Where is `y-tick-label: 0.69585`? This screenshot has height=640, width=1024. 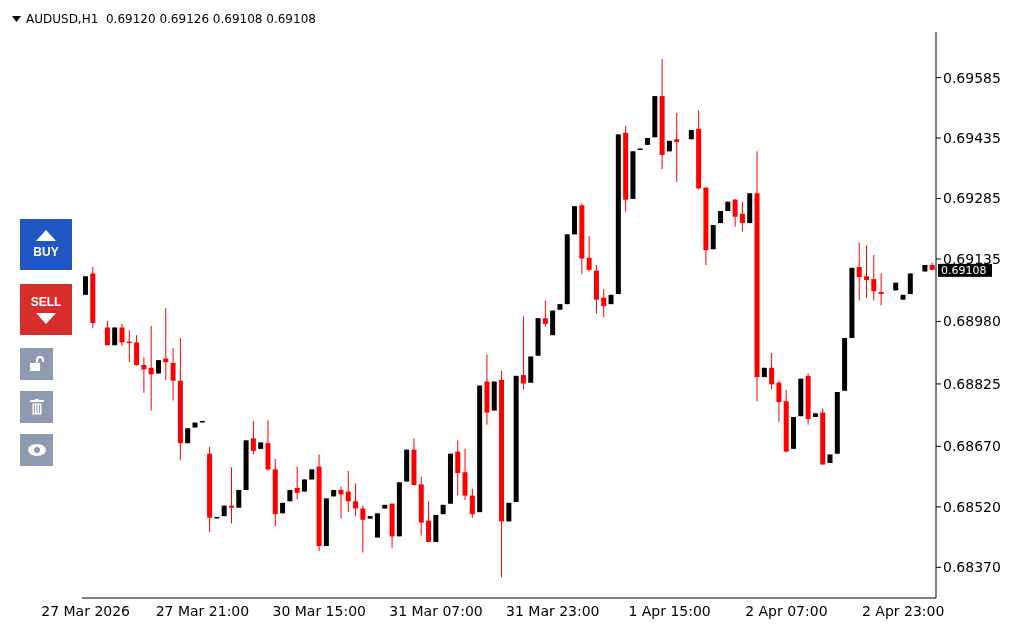
y-tick-label: 0.69585 is located at coordinates (972, 77).